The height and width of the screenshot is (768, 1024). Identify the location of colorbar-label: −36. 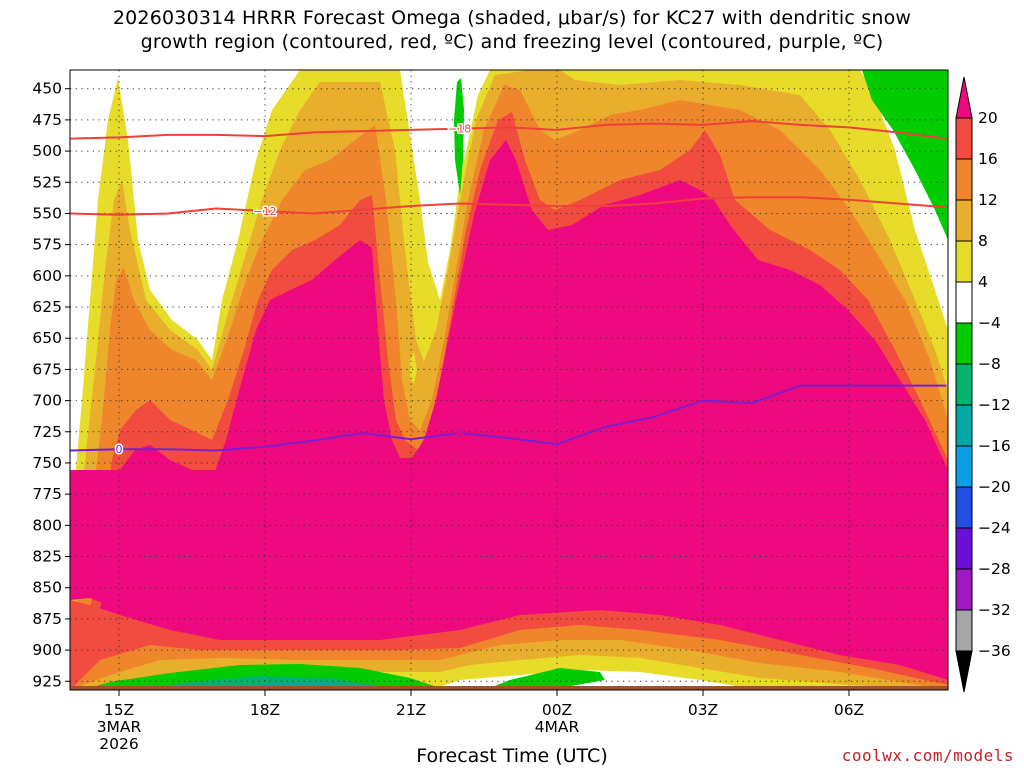
(994, 651).